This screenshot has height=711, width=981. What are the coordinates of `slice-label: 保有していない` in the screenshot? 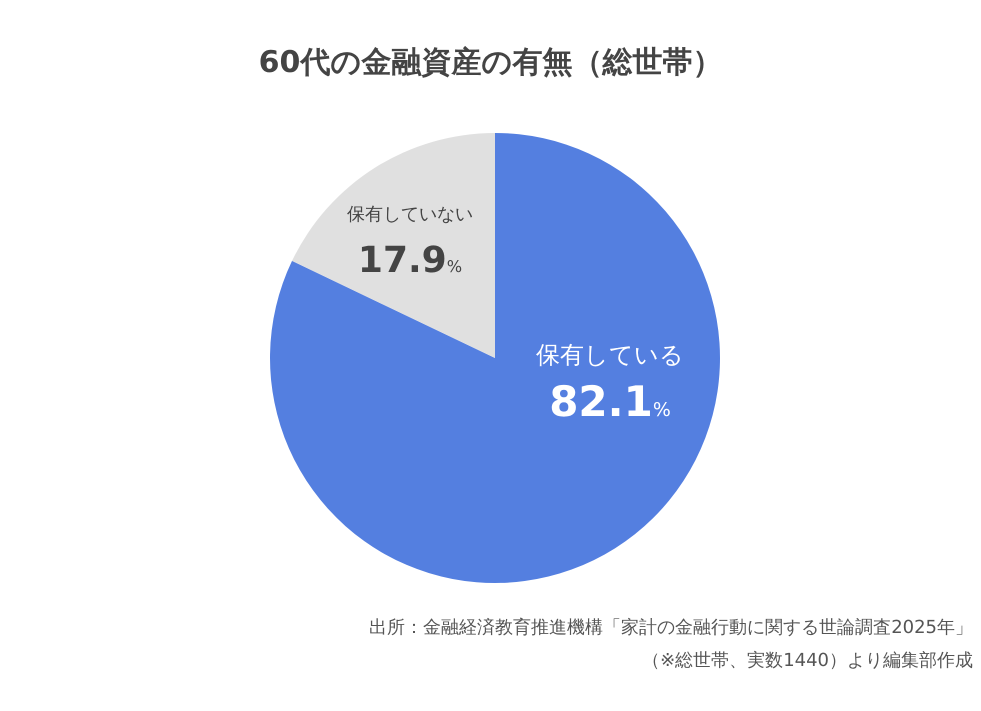 It's located at (410, 214).